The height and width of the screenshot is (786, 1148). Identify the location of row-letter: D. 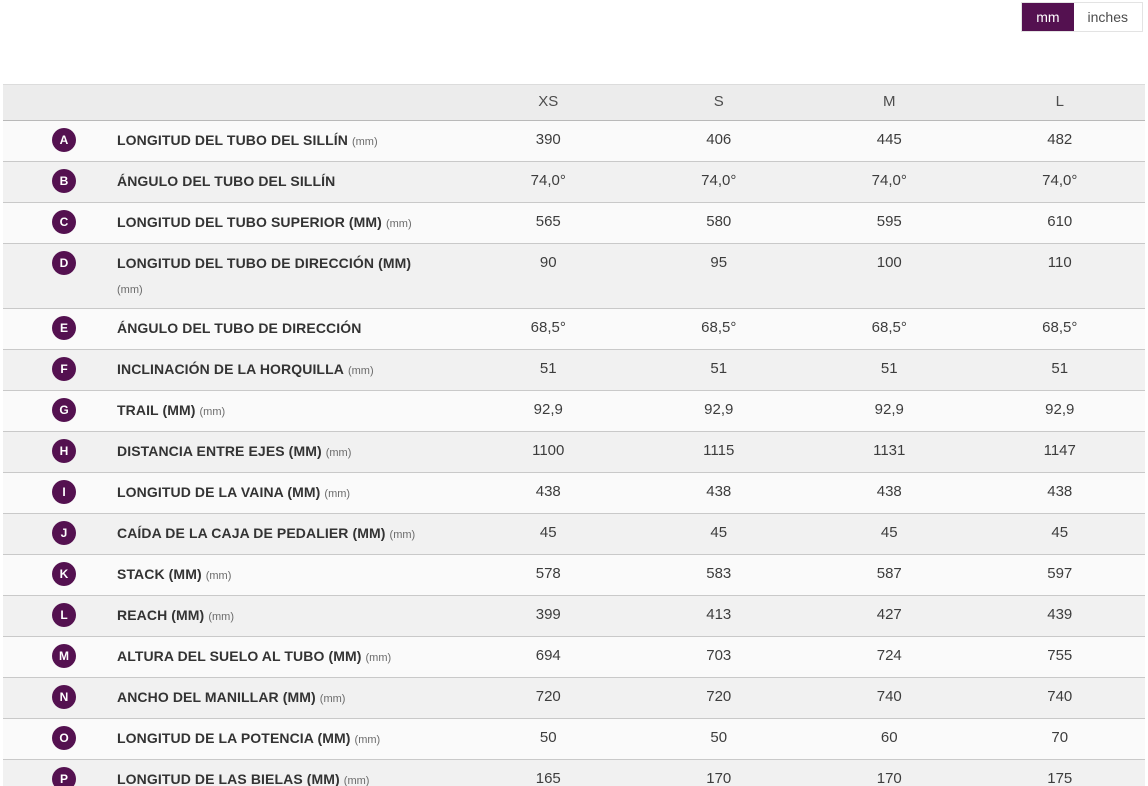
(64, 263).